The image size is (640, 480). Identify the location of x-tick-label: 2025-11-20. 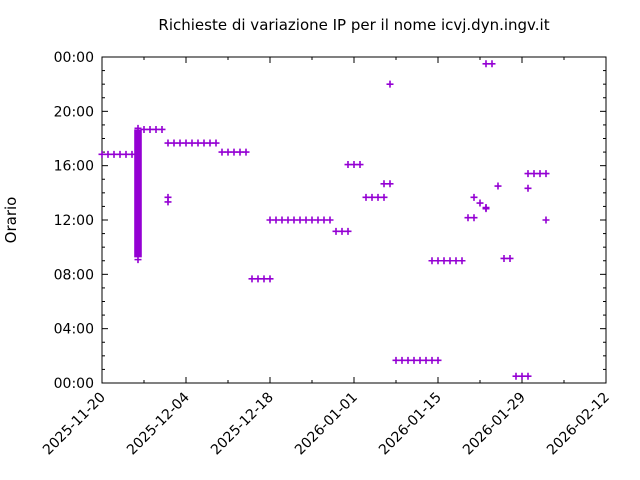
(74, 424).